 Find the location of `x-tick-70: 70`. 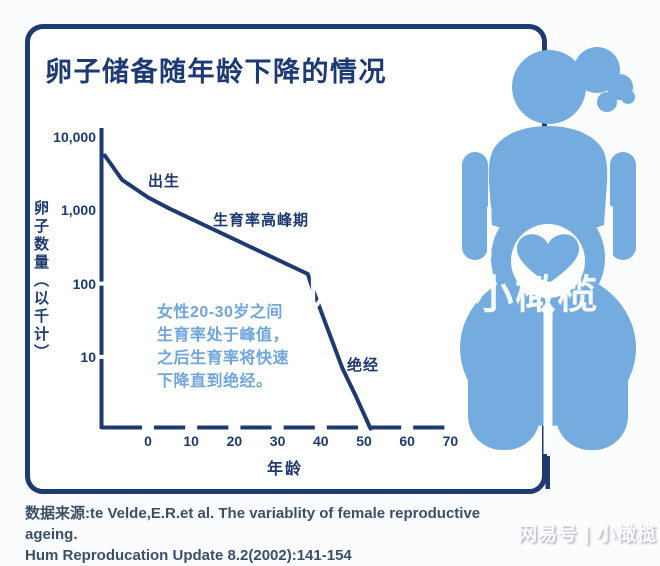

x-tick-70: 70 is located at coordinates (450, 441).